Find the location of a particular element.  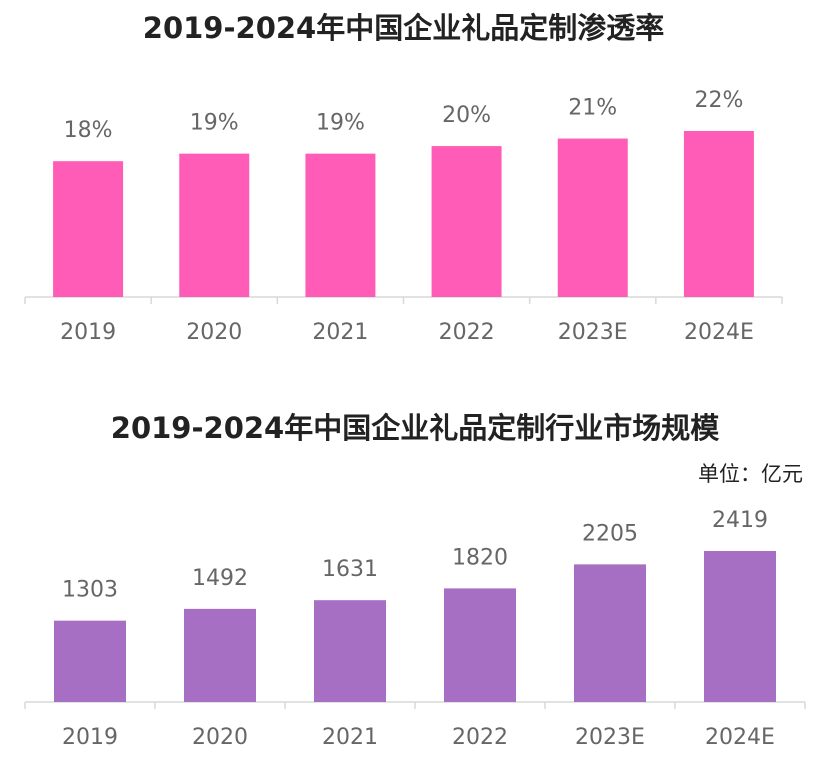

value-label: 20% is located at coordinates (466, 115).